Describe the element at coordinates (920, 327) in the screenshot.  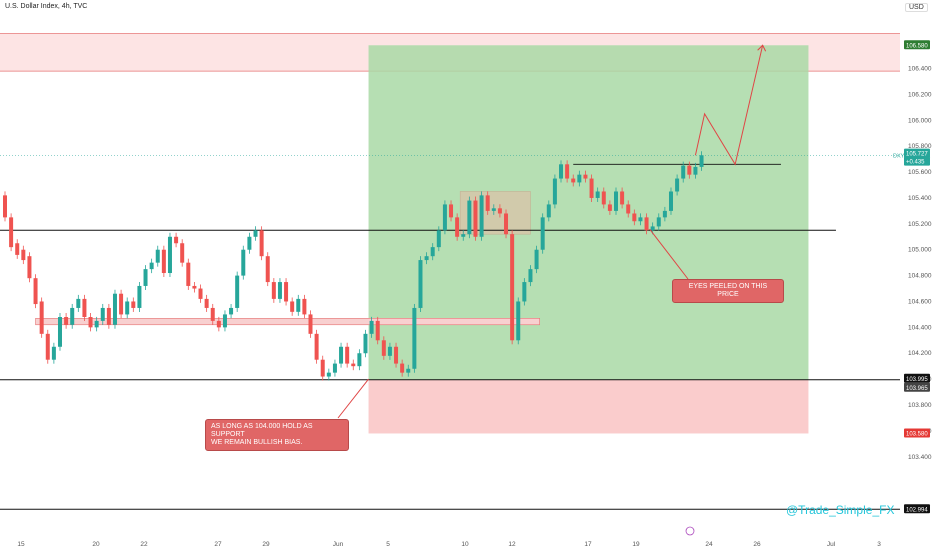
I see `price-tick-label: 104.400` at that location.